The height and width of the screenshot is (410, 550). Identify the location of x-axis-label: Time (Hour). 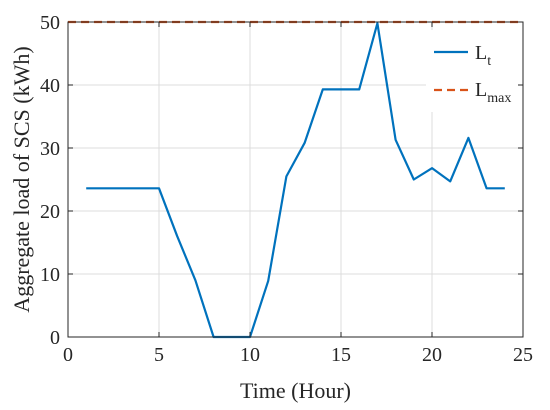
(295, 390).